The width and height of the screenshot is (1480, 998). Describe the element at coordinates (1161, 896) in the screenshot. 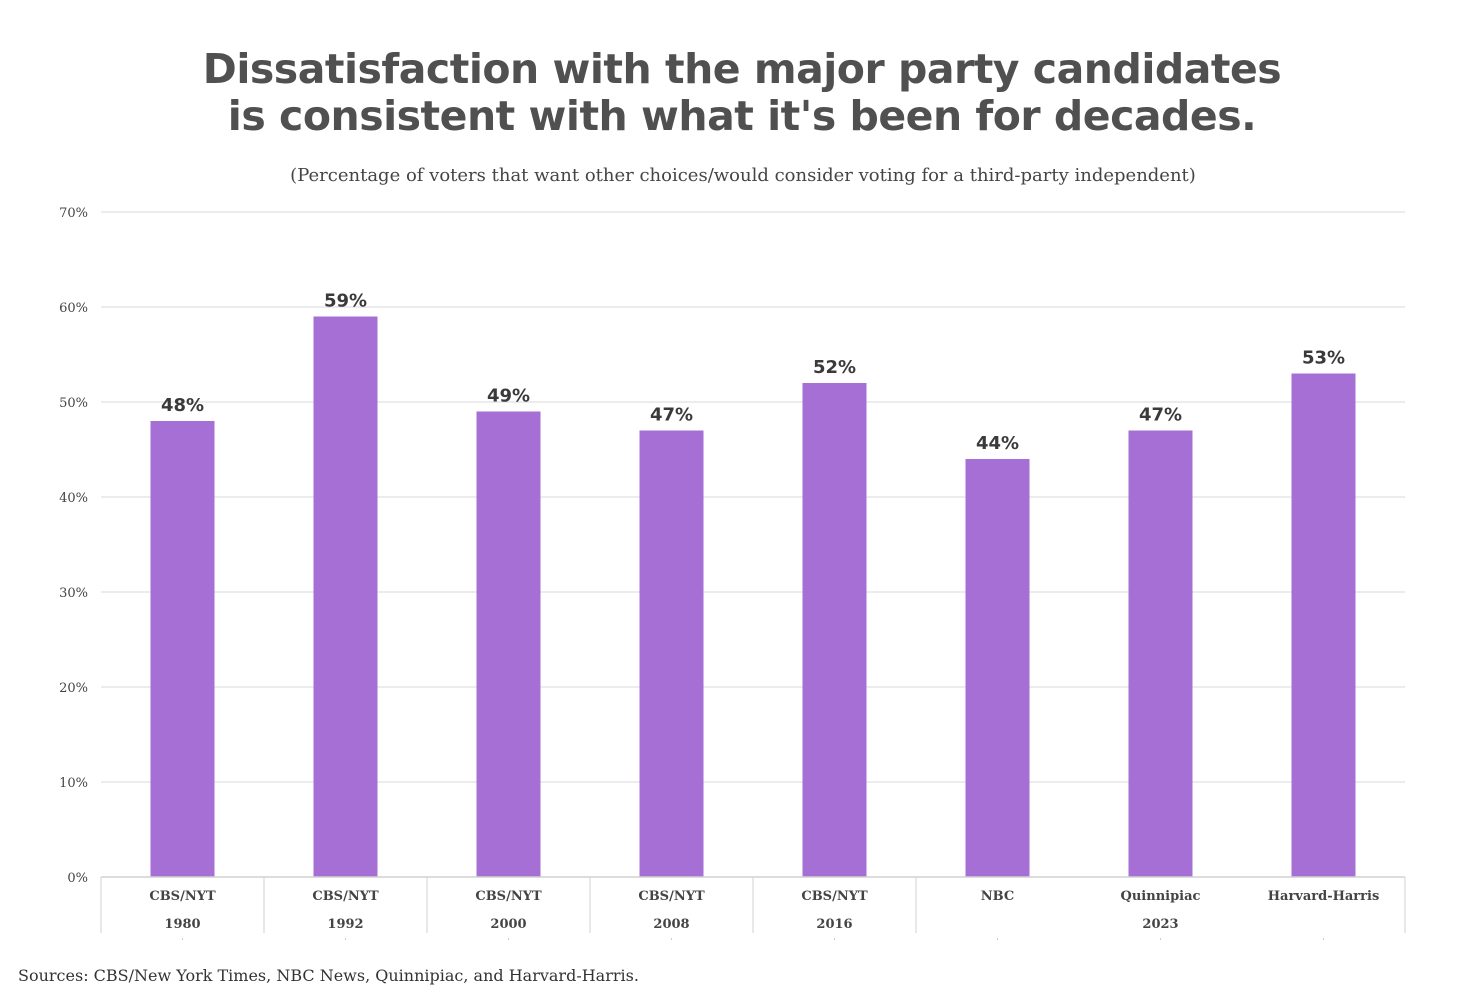

I see `x-category-label: Quinnipiac` at that location.